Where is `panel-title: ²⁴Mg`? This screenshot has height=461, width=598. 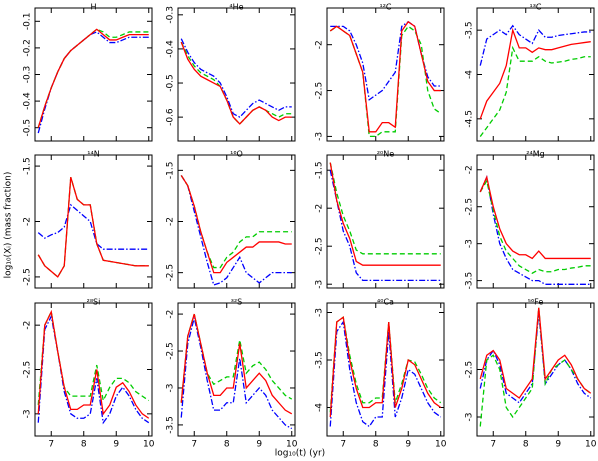
panel-title: ²⁴Mg is located at coordinates (535, 154).